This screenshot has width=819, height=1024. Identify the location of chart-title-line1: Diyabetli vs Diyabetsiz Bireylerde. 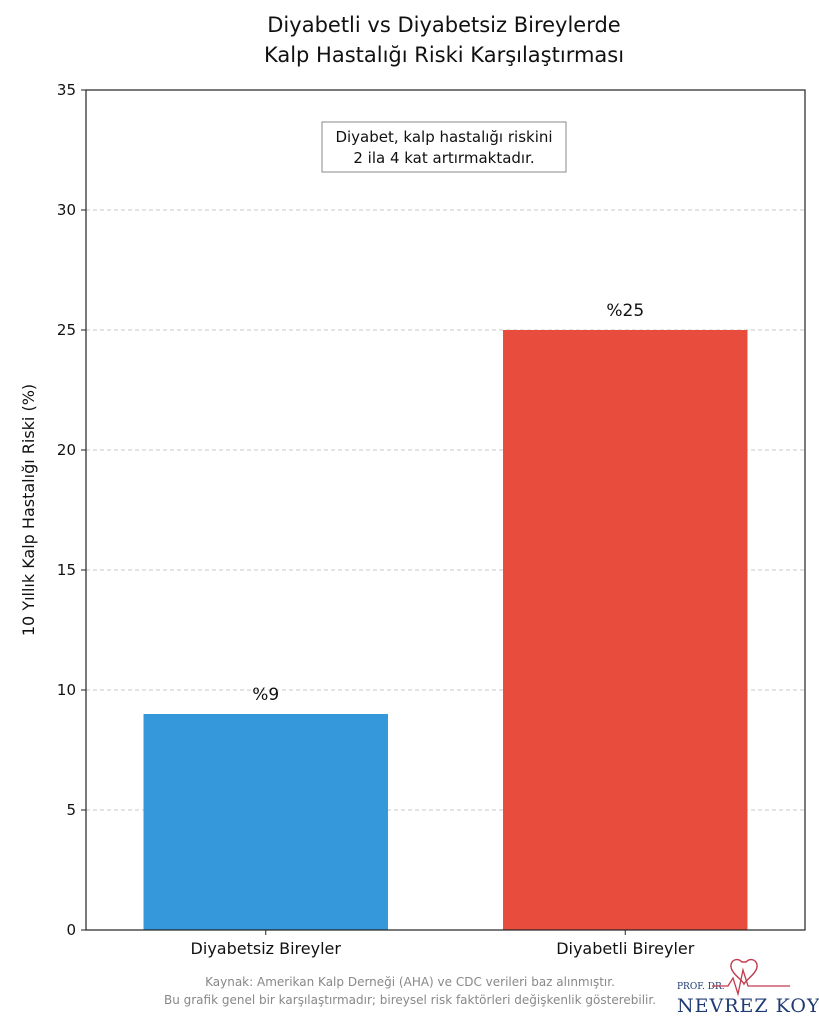
(443, 25).